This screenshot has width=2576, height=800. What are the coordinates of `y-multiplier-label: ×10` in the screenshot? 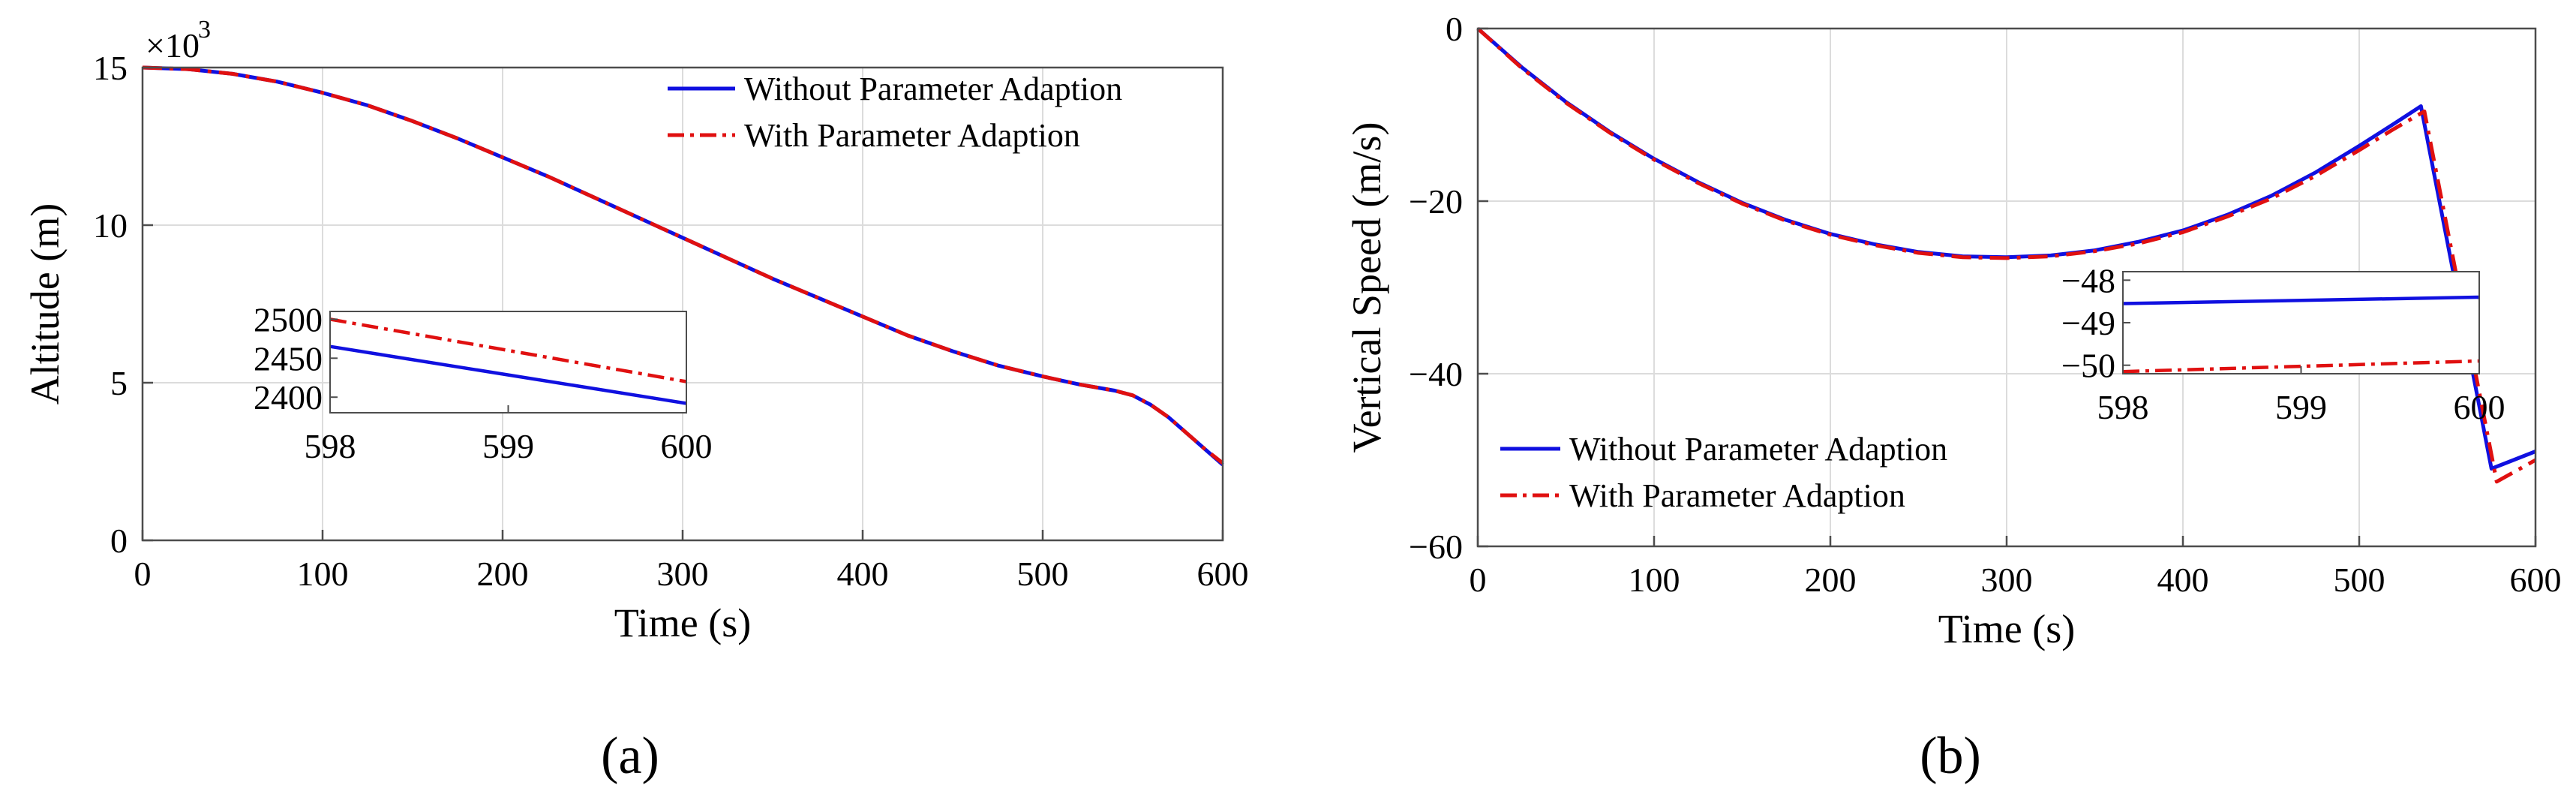 It's located at (173, 45).